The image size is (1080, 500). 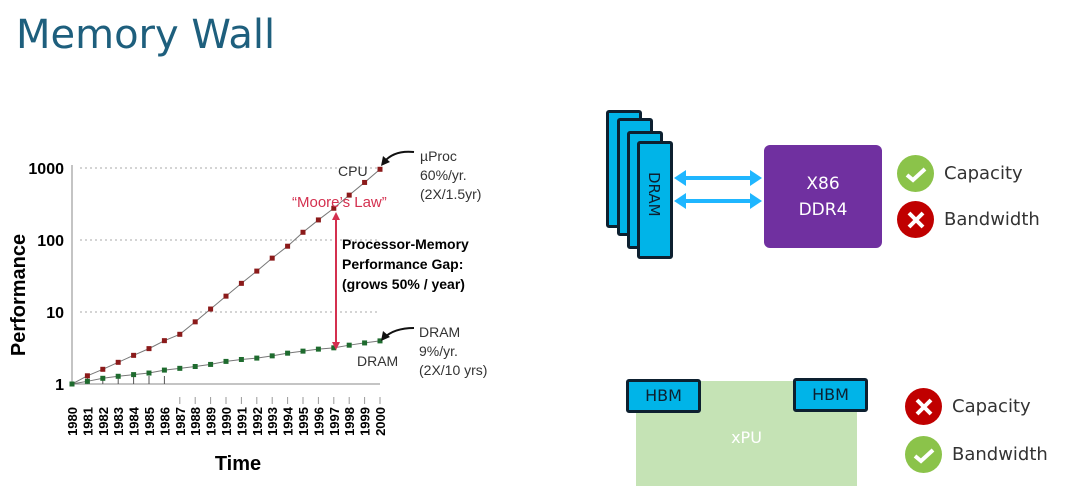 What do you see at coordinates (718, 189) in the screenshot?
I see `bidirectional-arrows` at bounding box center [718, 189].